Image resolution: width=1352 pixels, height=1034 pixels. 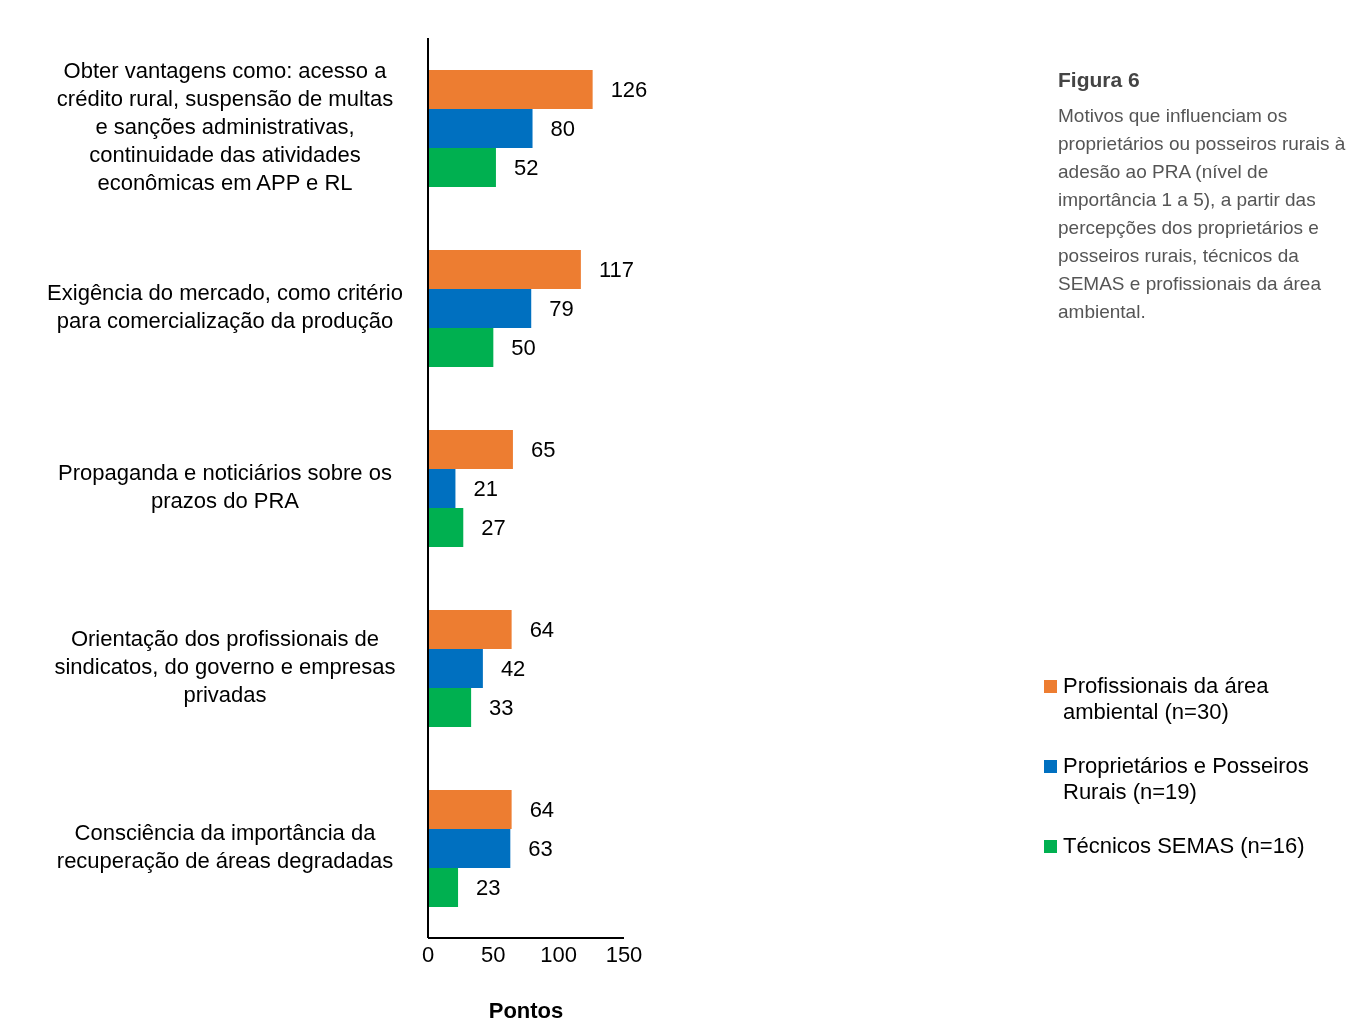 I want to click on y-tick-label: Obter vantagens como: acesso a crédito rural, suspensão de multas e sanções administrativas, continuidade das atividades econômicas em APP e RL, so click(x=225, y=126).